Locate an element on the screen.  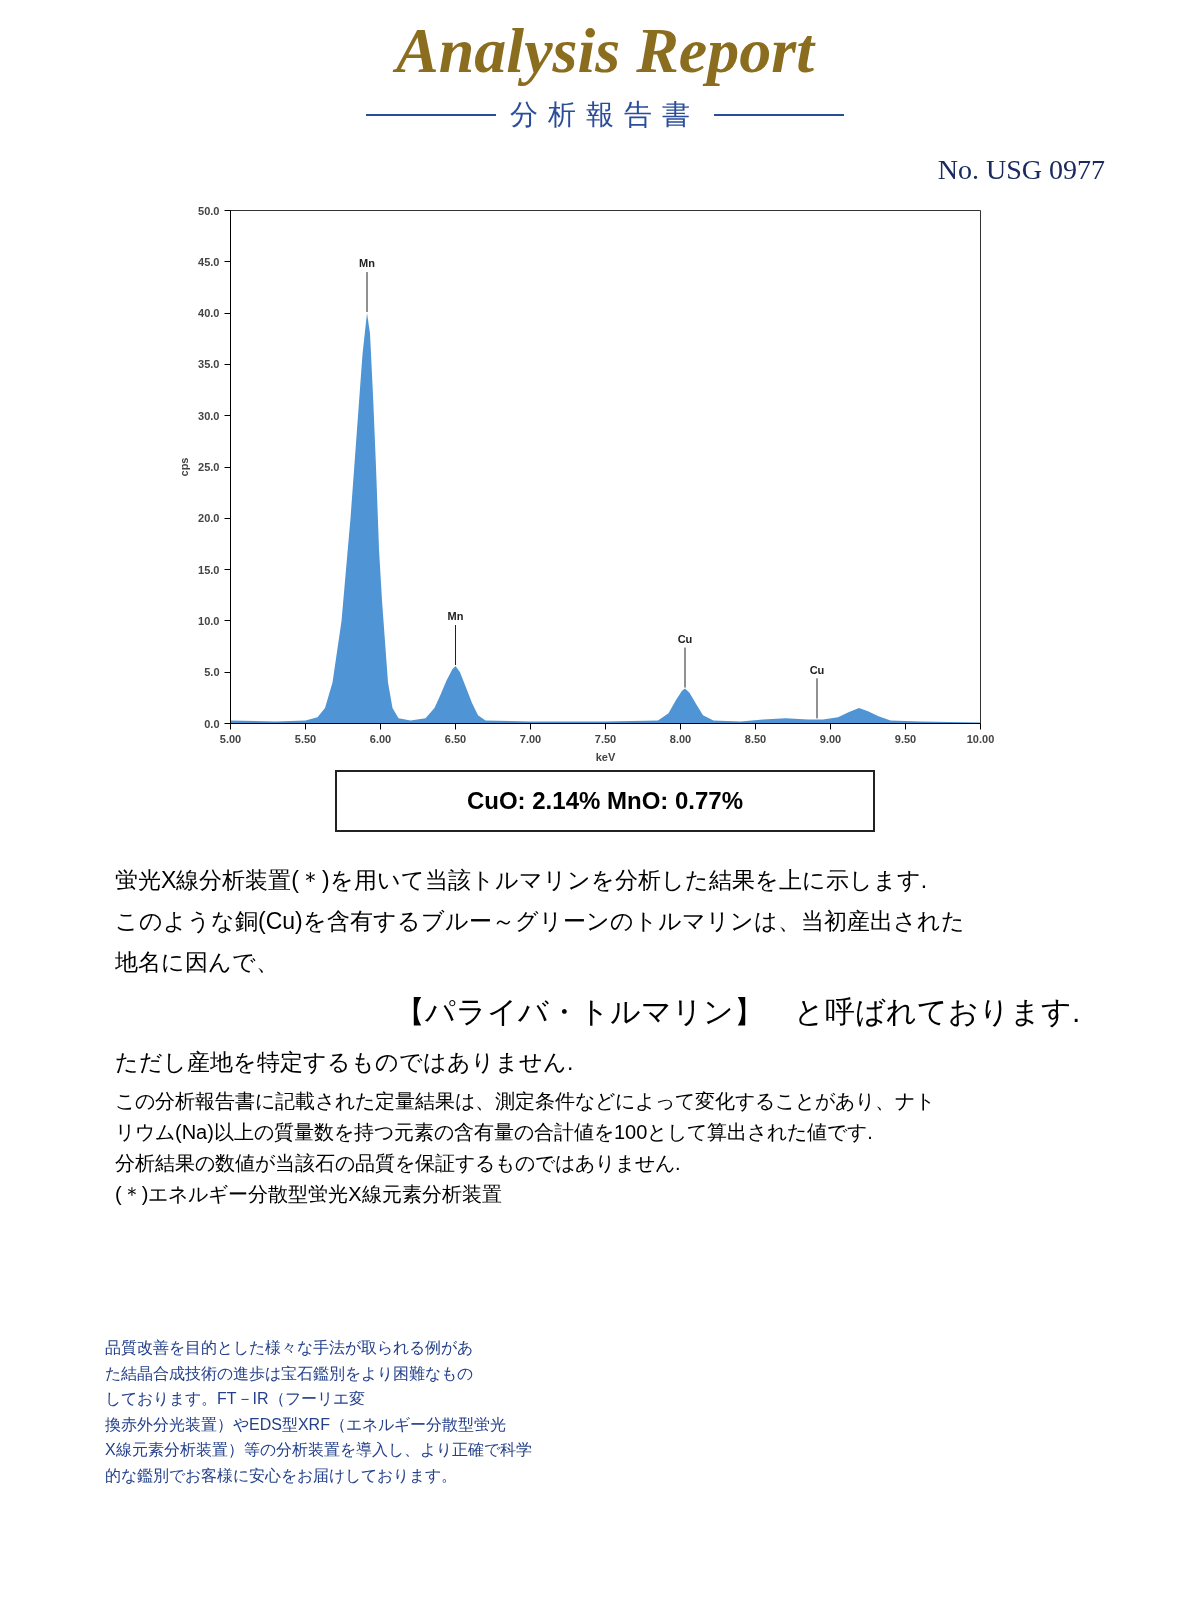
text: 【パライバ・トルマリン】 と呼ばれております. is located at coordinates (738, 1012).